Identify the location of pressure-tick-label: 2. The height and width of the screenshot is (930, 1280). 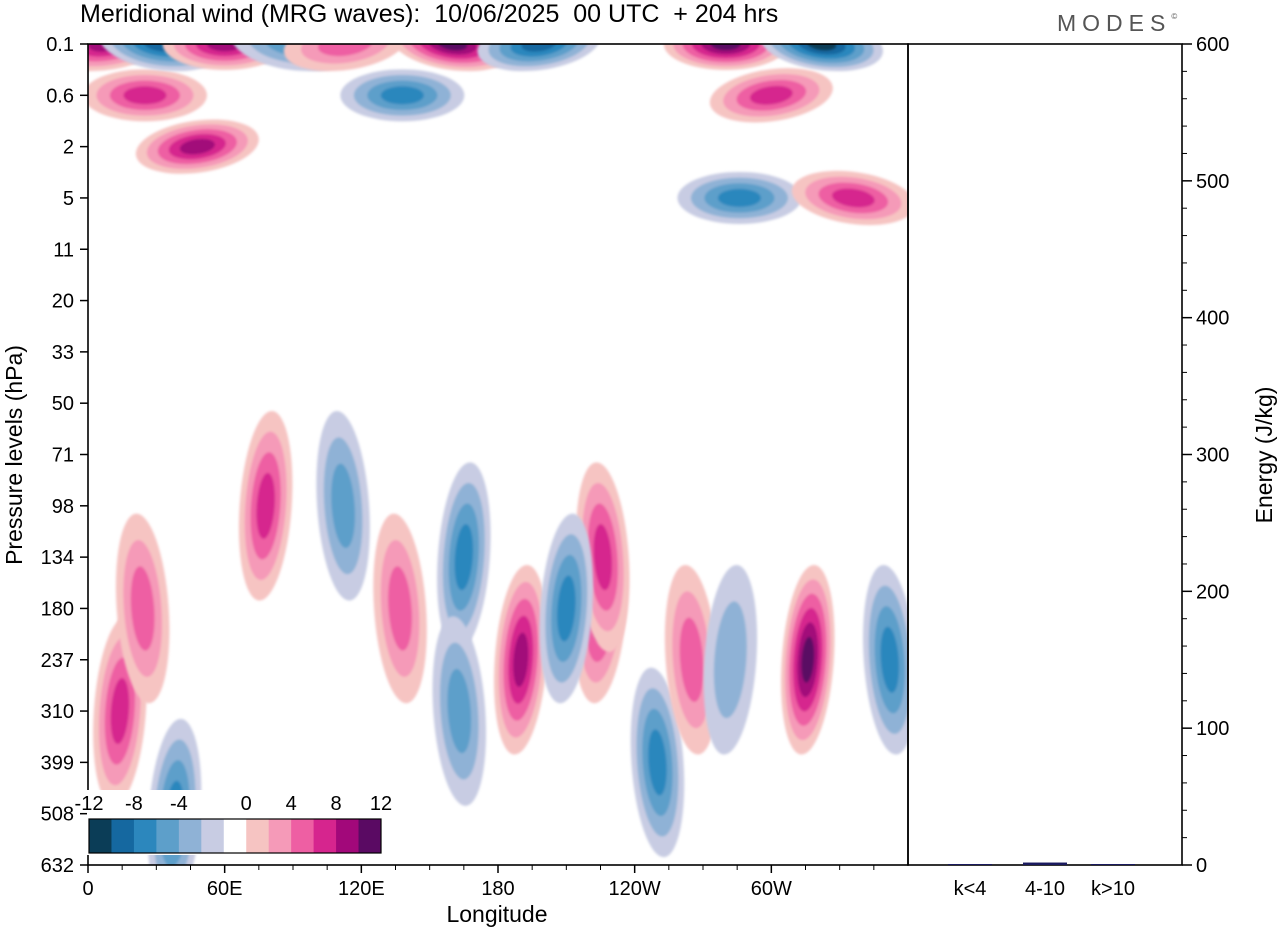
(68, 148).